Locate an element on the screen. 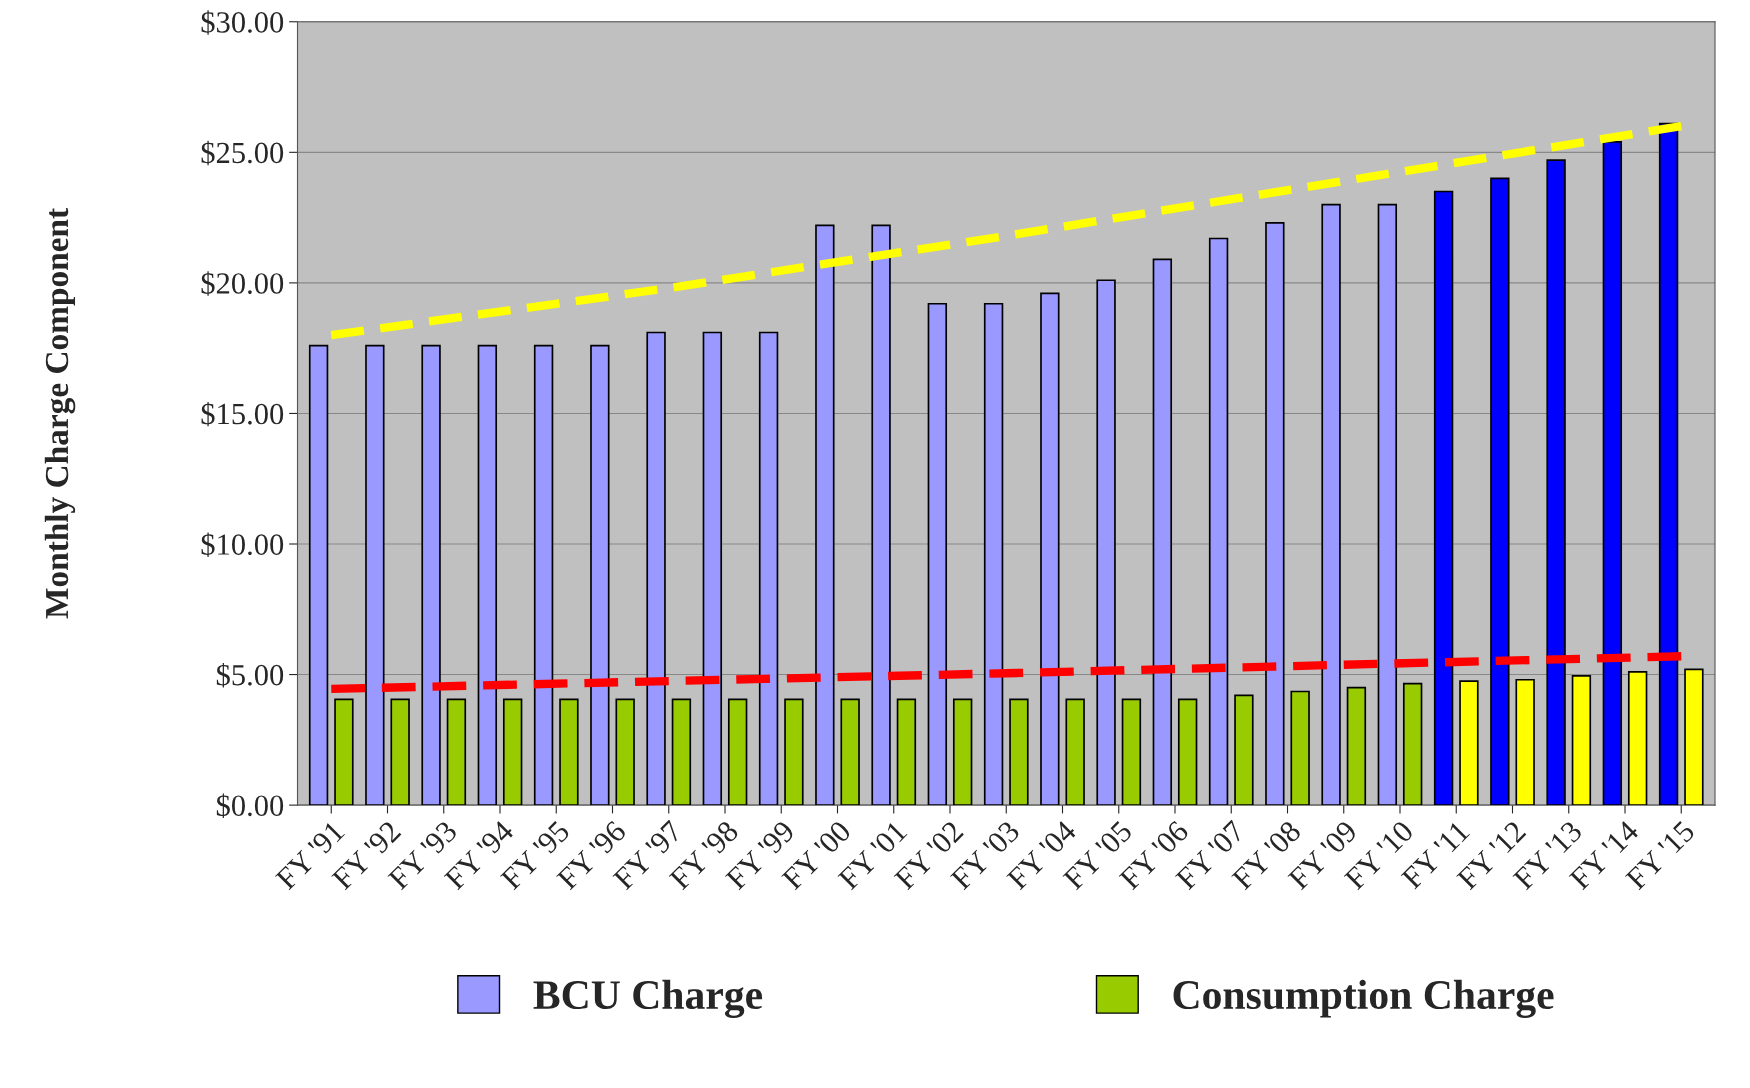 Image resolution: width=1750 pixels, height=1088 pixels. y-axis-title: Monthly Charge Component is located at coordinates (60, 413).